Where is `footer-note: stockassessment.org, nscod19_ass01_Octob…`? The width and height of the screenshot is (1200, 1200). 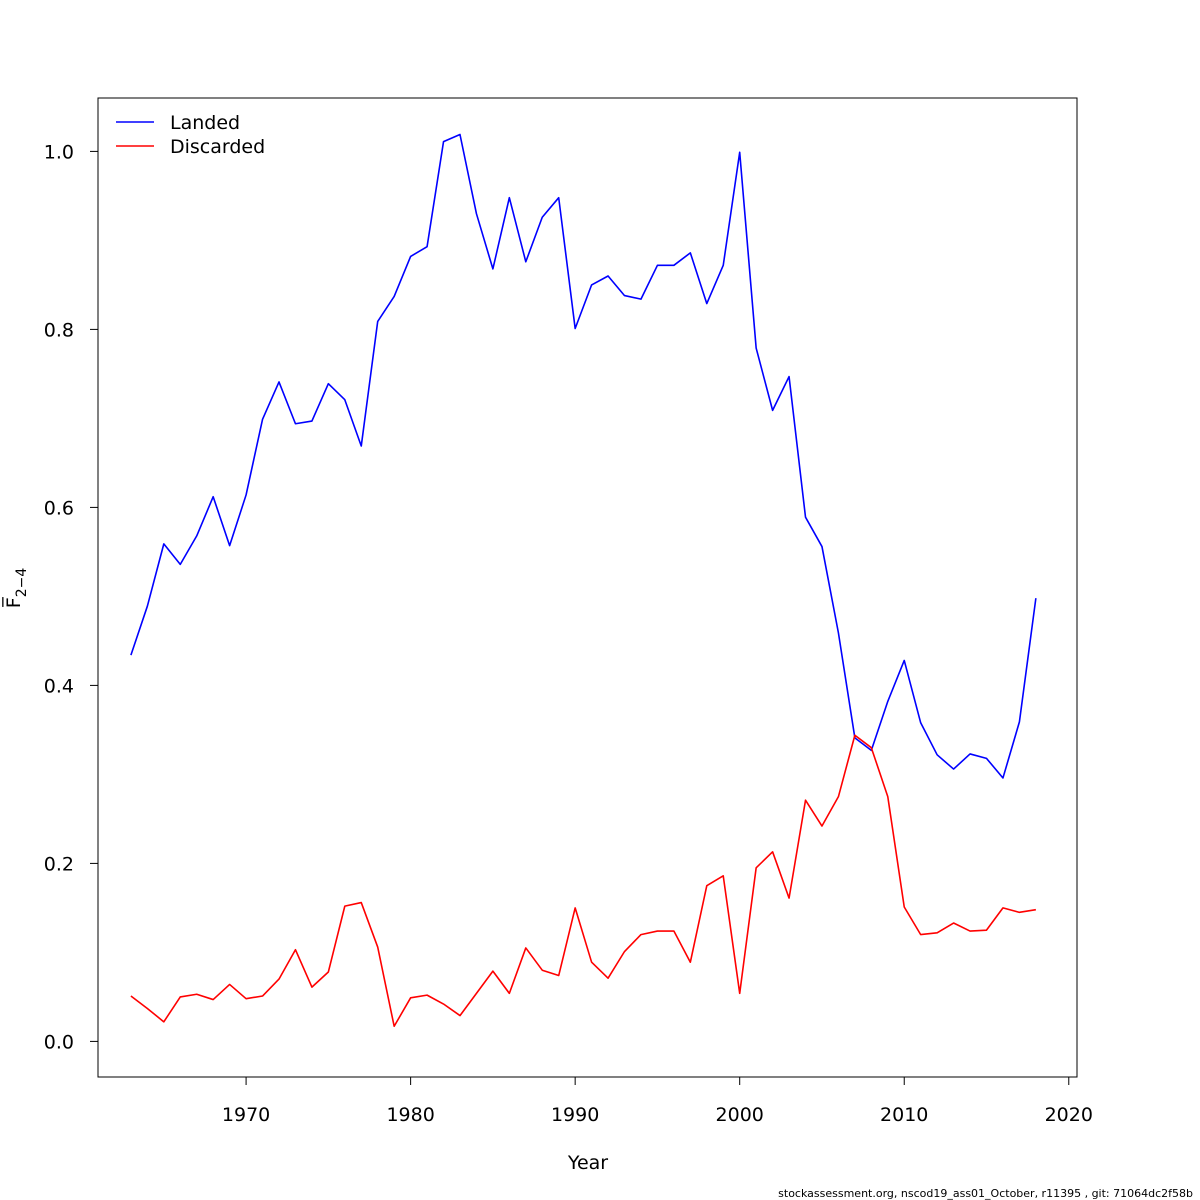
footer-note: stockassessment.org, nscod19_ass01_Octob… is located at coordinates (985, 1193).